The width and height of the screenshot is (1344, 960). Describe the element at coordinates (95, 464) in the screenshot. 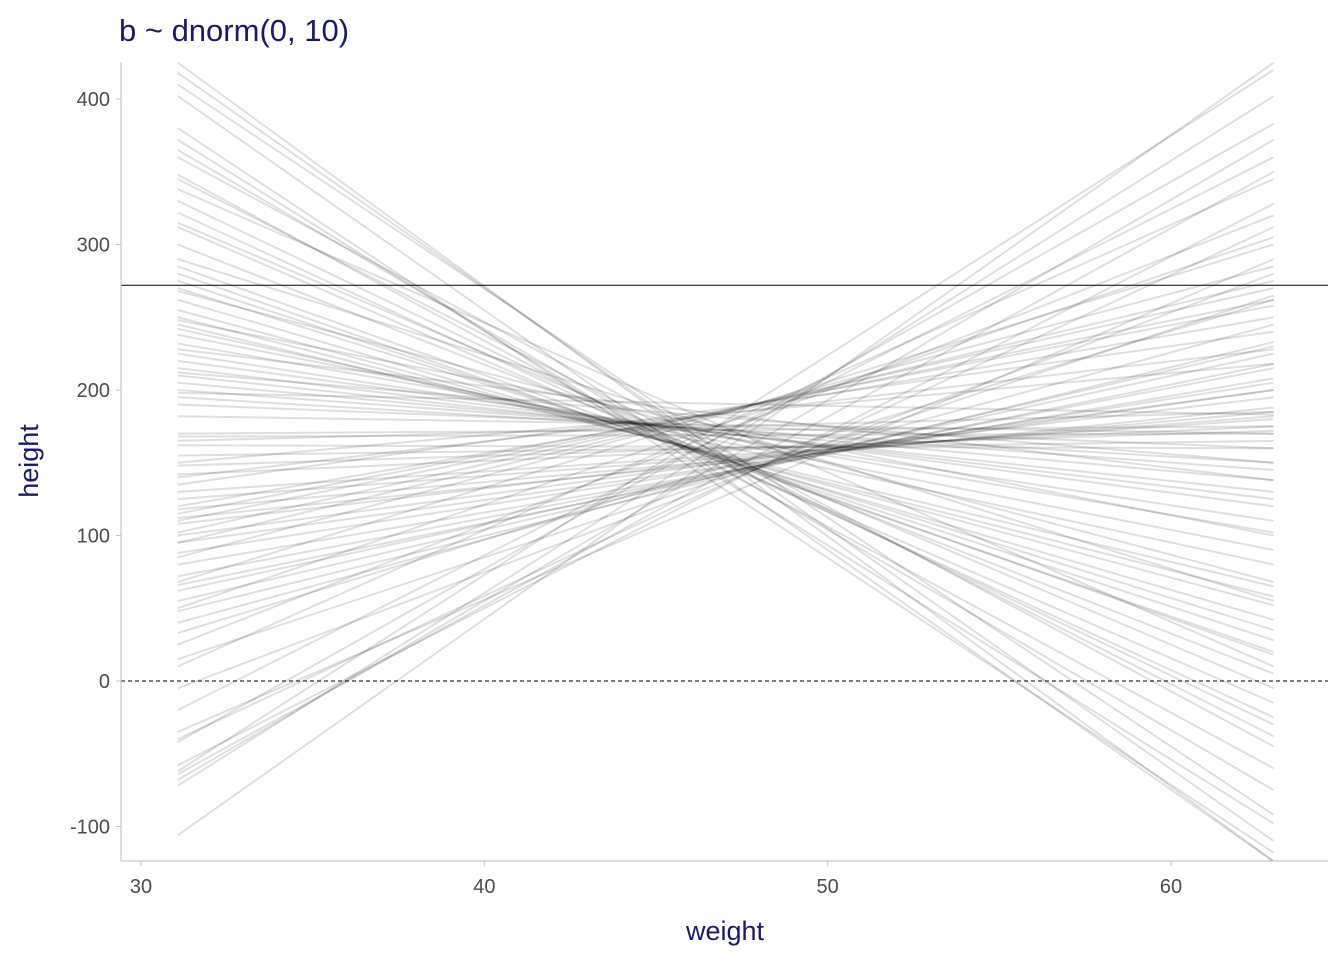

I see `y-axis: -100 0 100 200 300 400` at that location.